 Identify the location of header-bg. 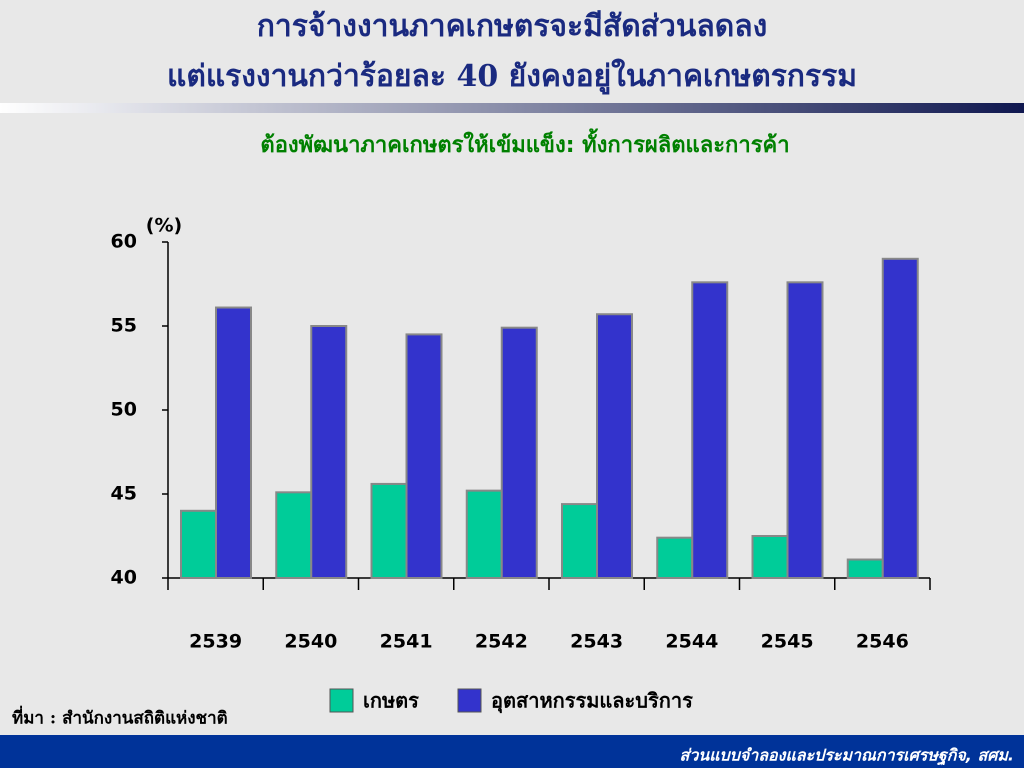
(512, 51).